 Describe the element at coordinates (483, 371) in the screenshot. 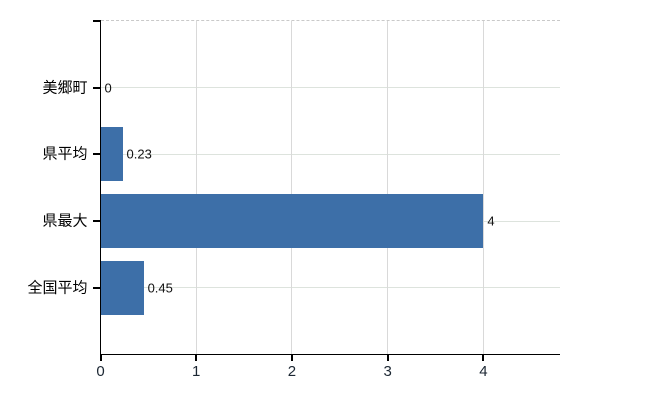

I see `x-tick-label: 4` at that location.